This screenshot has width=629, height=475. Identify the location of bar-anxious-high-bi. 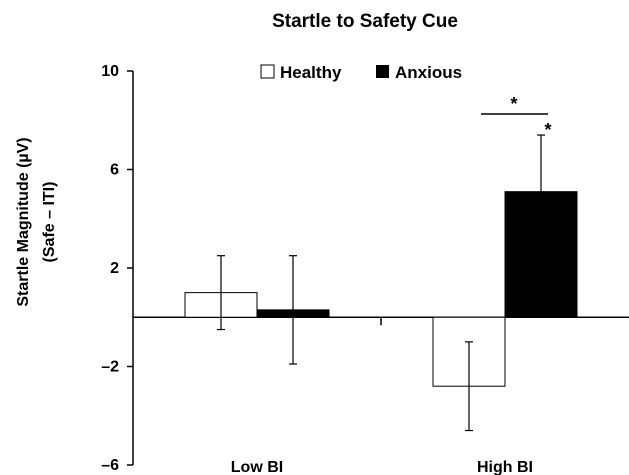
(541, 254).